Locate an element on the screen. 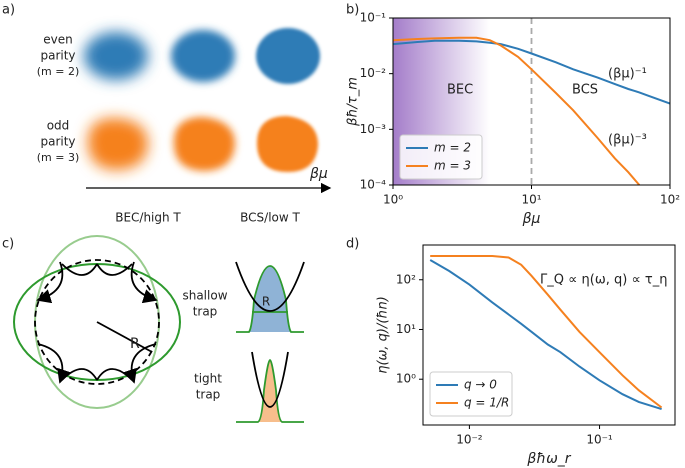 This screenshot has width=685, height=468. axes-frame is located at coordinates (549, 335).